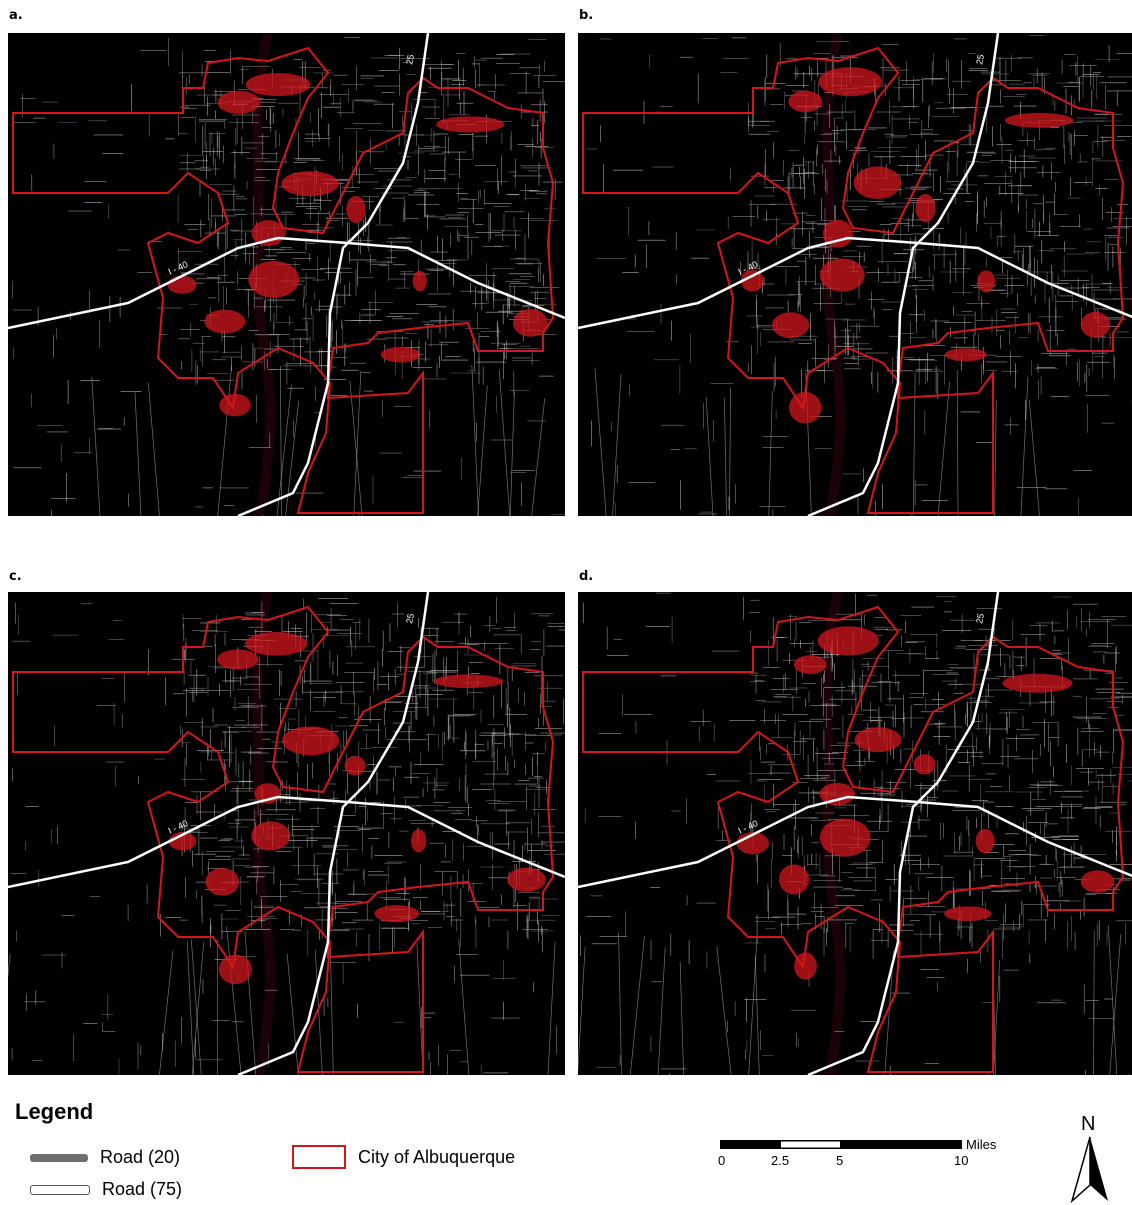 The image size is (1132, 1205). I want to click on scale-tick-5: 5, so click(840, 1160).